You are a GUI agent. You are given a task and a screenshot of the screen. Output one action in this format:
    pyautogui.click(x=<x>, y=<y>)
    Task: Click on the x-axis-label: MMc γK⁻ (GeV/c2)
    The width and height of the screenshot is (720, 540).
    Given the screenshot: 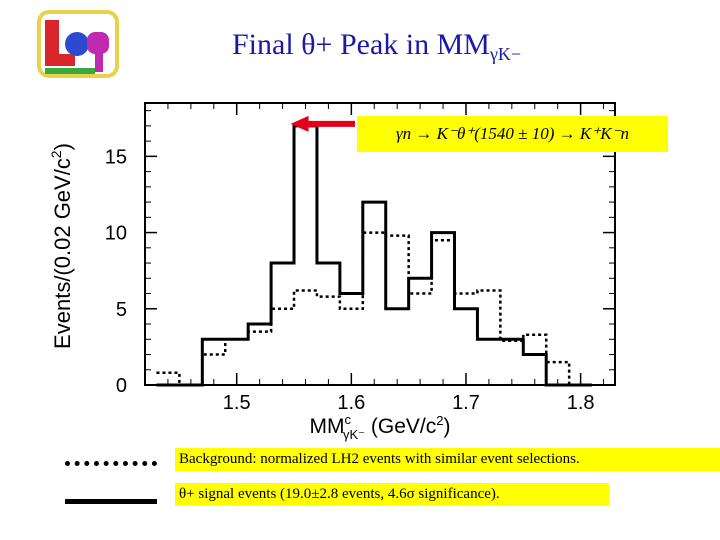 What is the action you would take?
    pyautogui.click(x=380, y=427)
    